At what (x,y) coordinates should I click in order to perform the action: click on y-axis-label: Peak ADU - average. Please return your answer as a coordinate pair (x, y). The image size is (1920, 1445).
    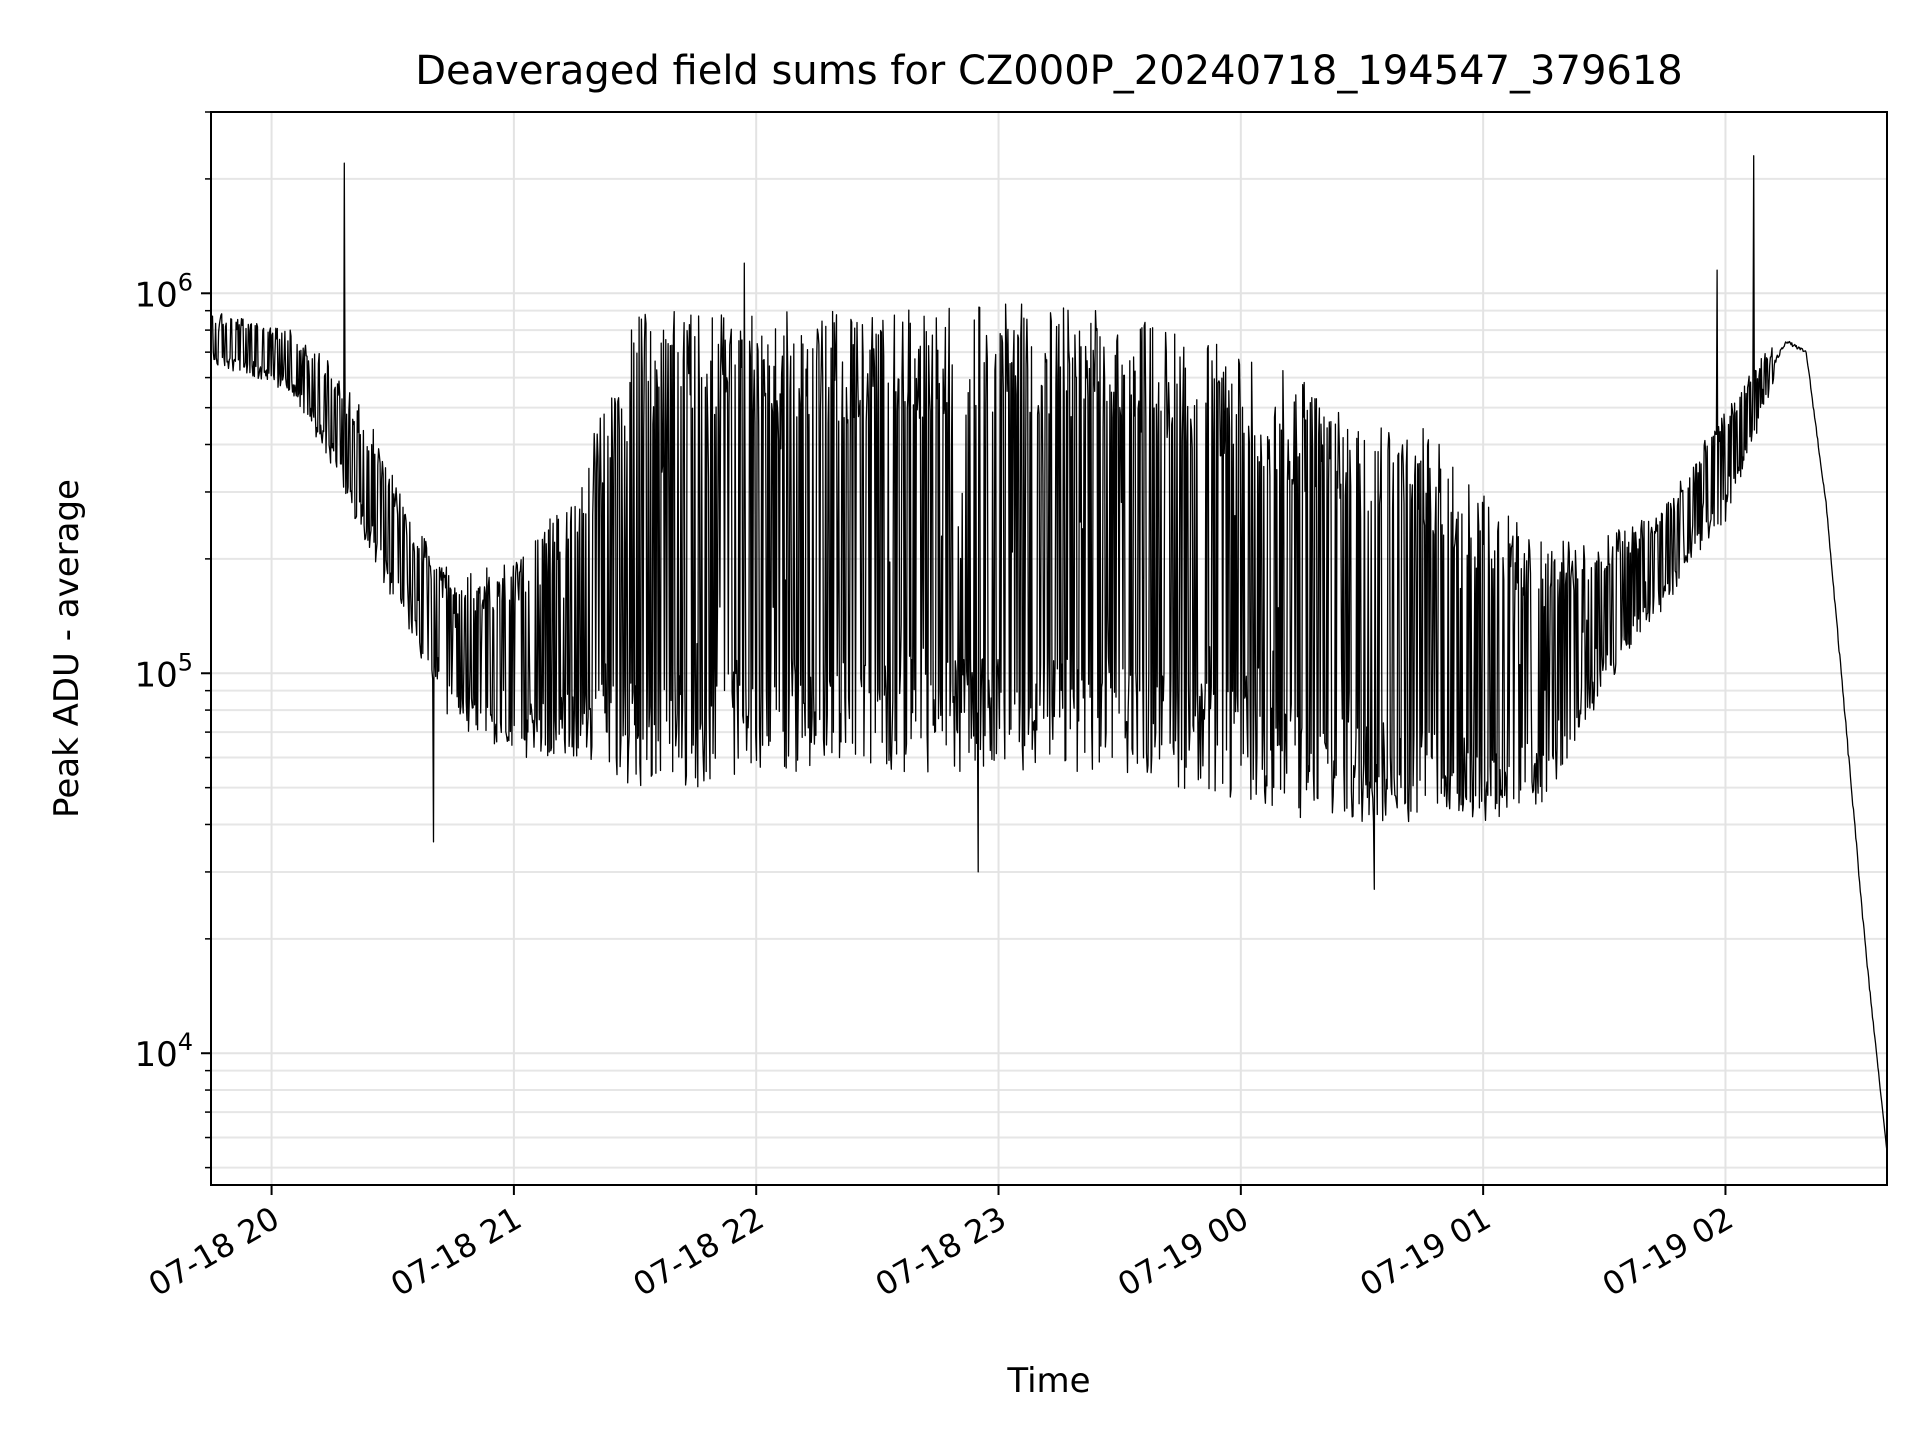
    Looking at the image, I should click on (67, 648).